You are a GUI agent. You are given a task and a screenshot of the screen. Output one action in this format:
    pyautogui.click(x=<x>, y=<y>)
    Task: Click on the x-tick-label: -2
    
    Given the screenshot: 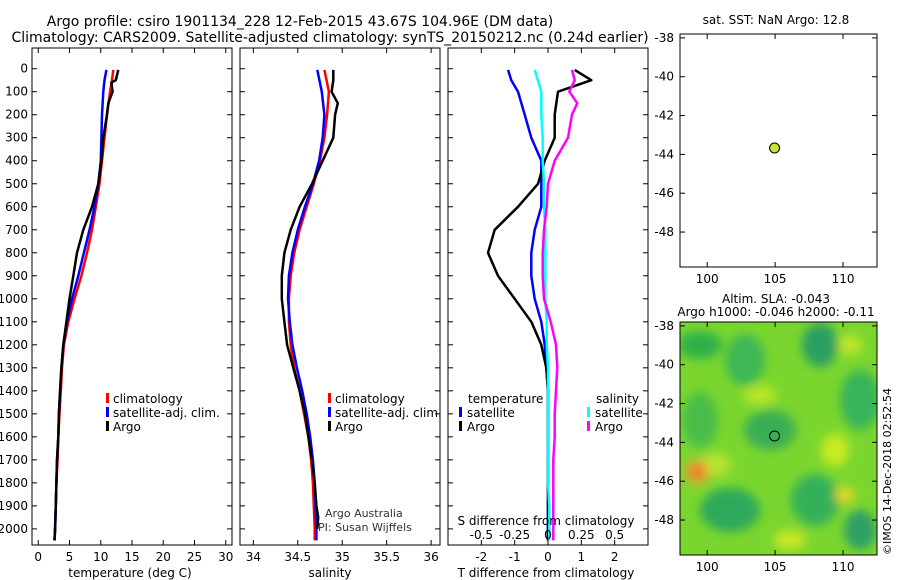 What is the action you would take?
    pyautogui.click(x=481, y=557)
    